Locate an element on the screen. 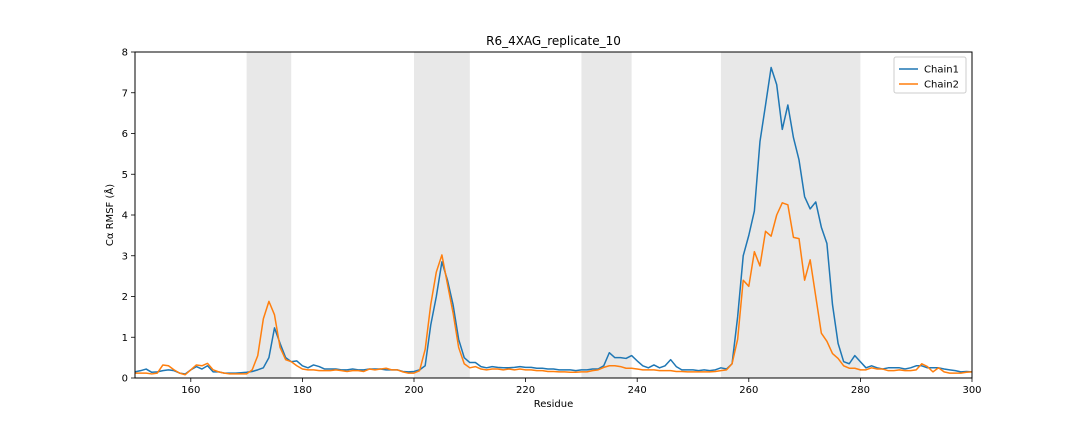 Image resolution: width=1080 pixels, height=432 pixels. y-tick-label: 2 is located at coordinates (125, 297).